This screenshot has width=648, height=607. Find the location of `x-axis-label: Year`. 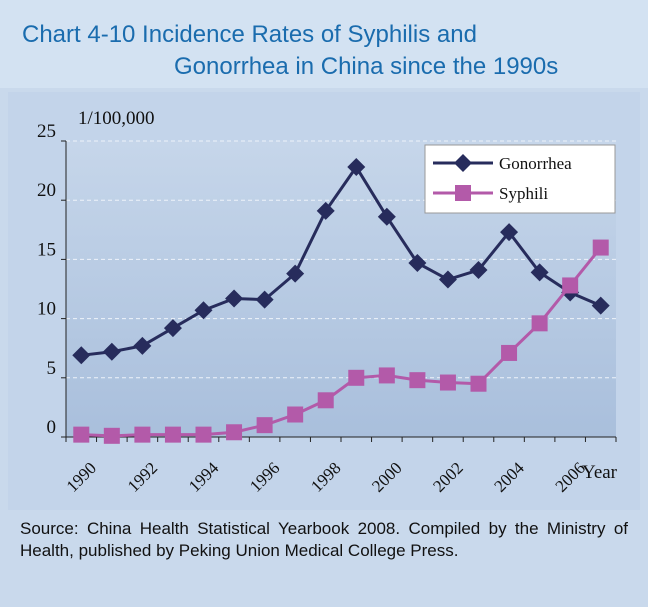

x-axis-label: Year is located at coordinates (600, 472).